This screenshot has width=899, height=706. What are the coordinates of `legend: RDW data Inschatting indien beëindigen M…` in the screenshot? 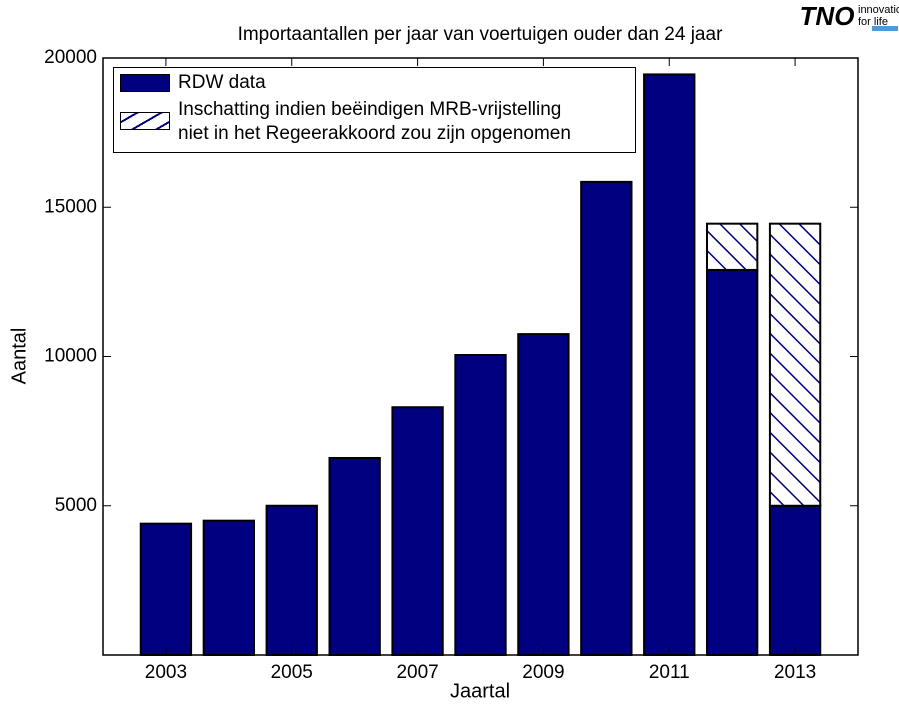 It's located at (374, 110).